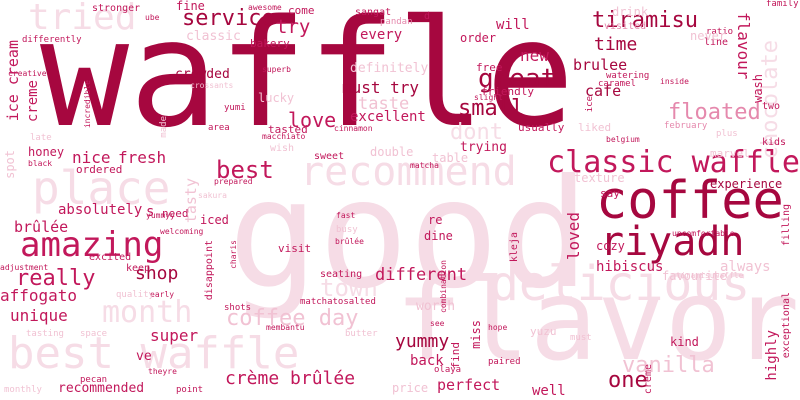  I want to click on cloud-word: order, so click(478, 38).